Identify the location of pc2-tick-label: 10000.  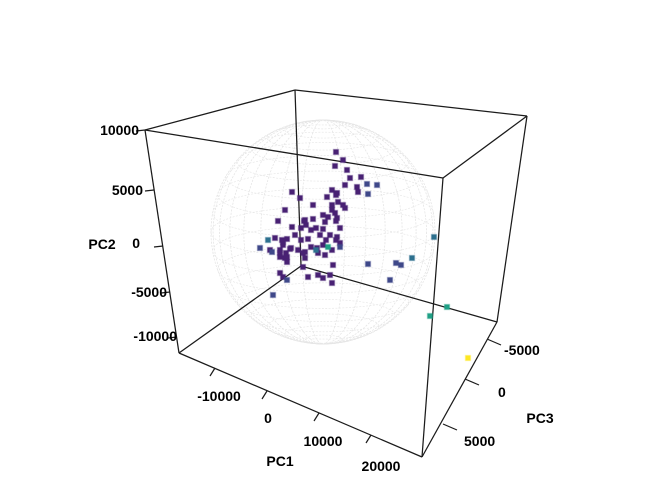
(119, 130).